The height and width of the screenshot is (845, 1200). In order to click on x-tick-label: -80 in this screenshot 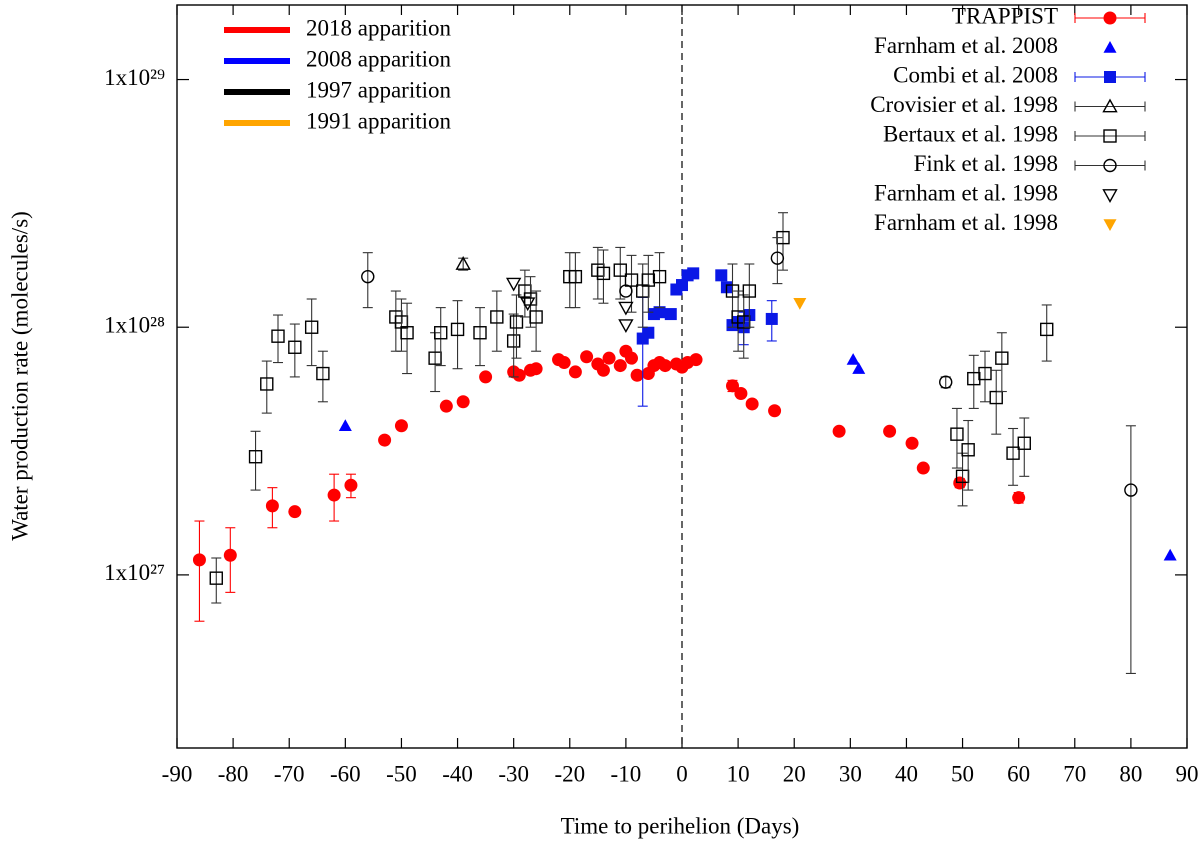, I will do `click(233, 773)`.